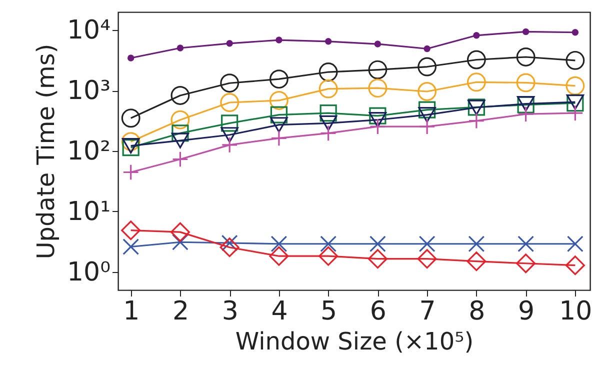 The height and width of the screenshot is (375, 600). Describe the element at coordinates (131, 311) in the screenshot. I see `x-tick-label: 1` at that location.